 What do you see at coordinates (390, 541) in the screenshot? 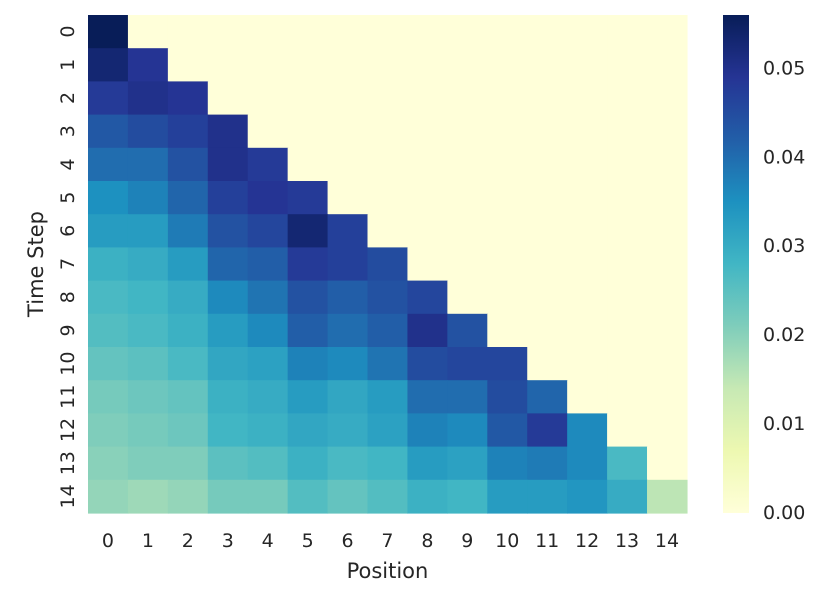
I see `x-tick-labels: 0 1 2 3 4 5 6 7 8 9 10 11 12 13 14` at bounding box center [390, 541].